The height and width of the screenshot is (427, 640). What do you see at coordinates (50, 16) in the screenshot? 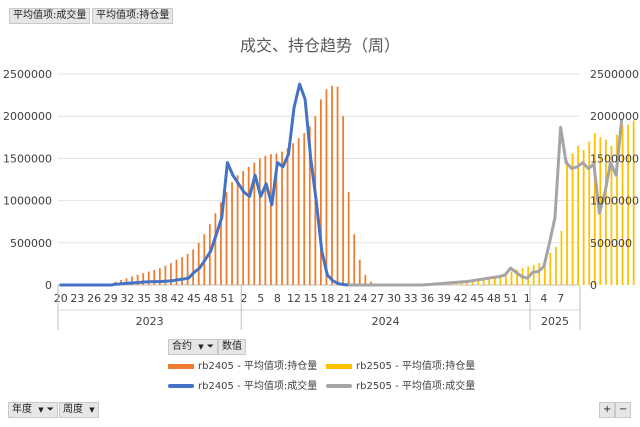
I see `field-button-volume: 平均值项:成交量` at bounding box center [50, 16].